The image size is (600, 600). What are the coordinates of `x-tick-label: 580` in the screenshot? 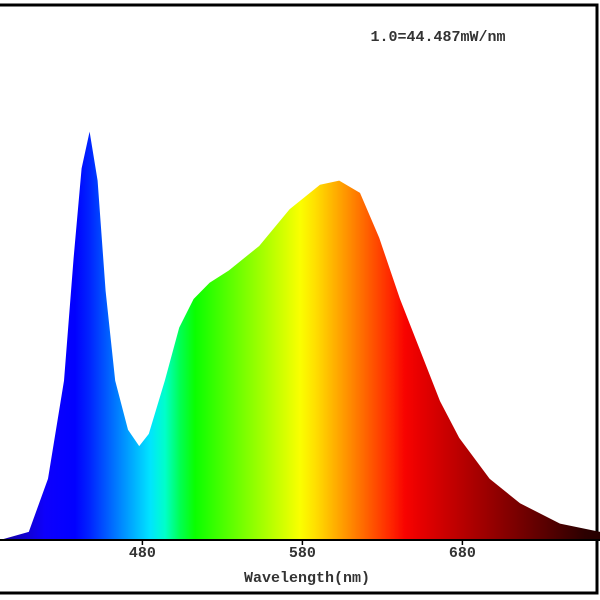 It's located at (302, 553).